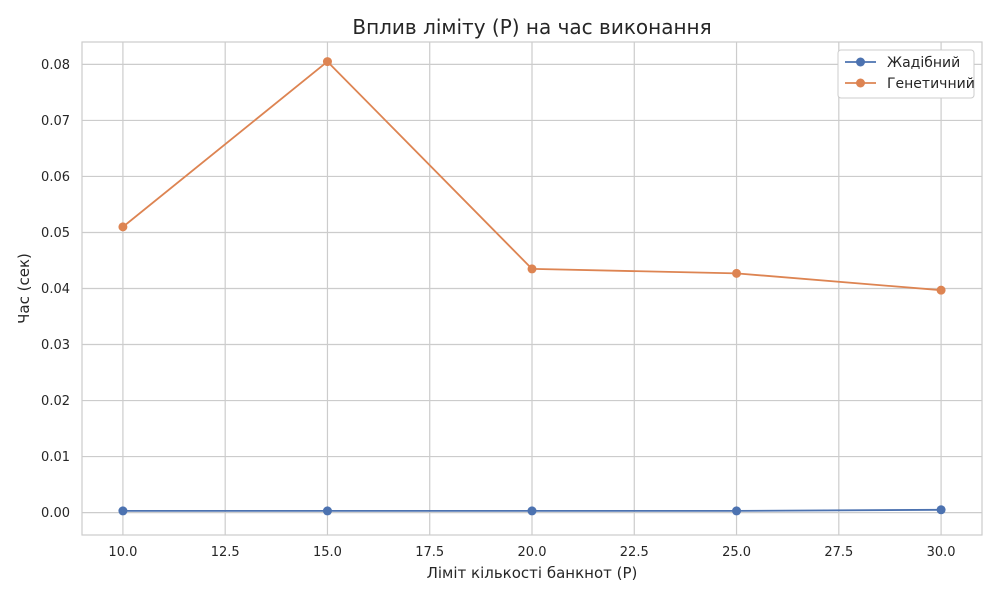 This screenshot has width=1000, height=600. What do you see at coordinates (55, 457) in the screenshot?
I see `y-tick-label: 0.01` at bounding box center [55, 457].